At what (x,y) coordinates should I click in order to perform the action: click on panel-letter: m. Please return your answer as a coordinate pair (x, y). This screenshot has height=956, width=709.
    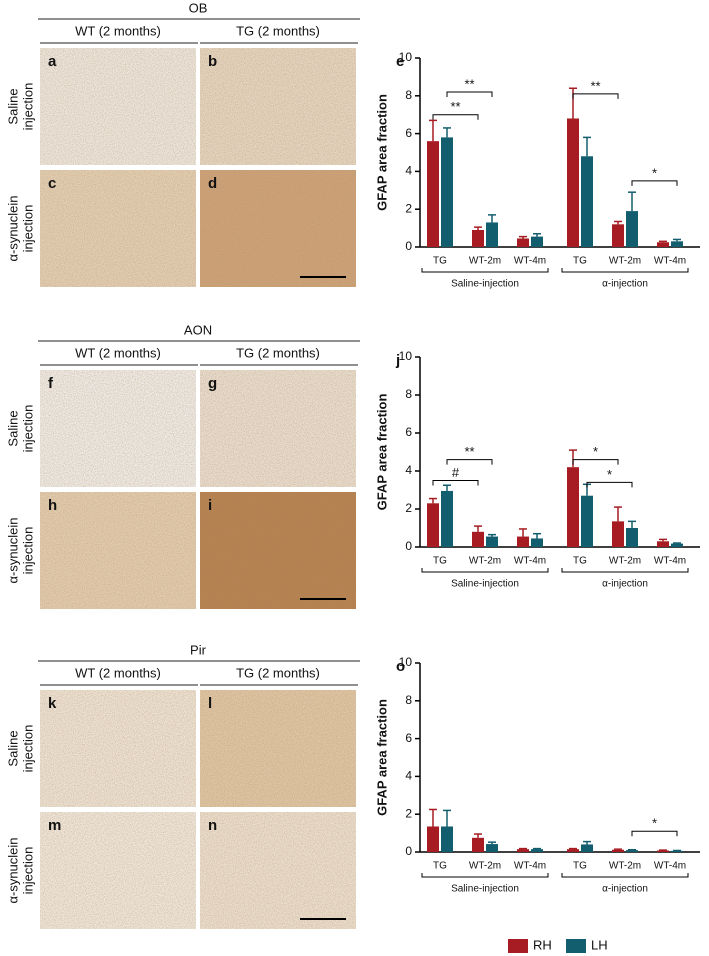
    Looking at the image, I should click on (54, 825).